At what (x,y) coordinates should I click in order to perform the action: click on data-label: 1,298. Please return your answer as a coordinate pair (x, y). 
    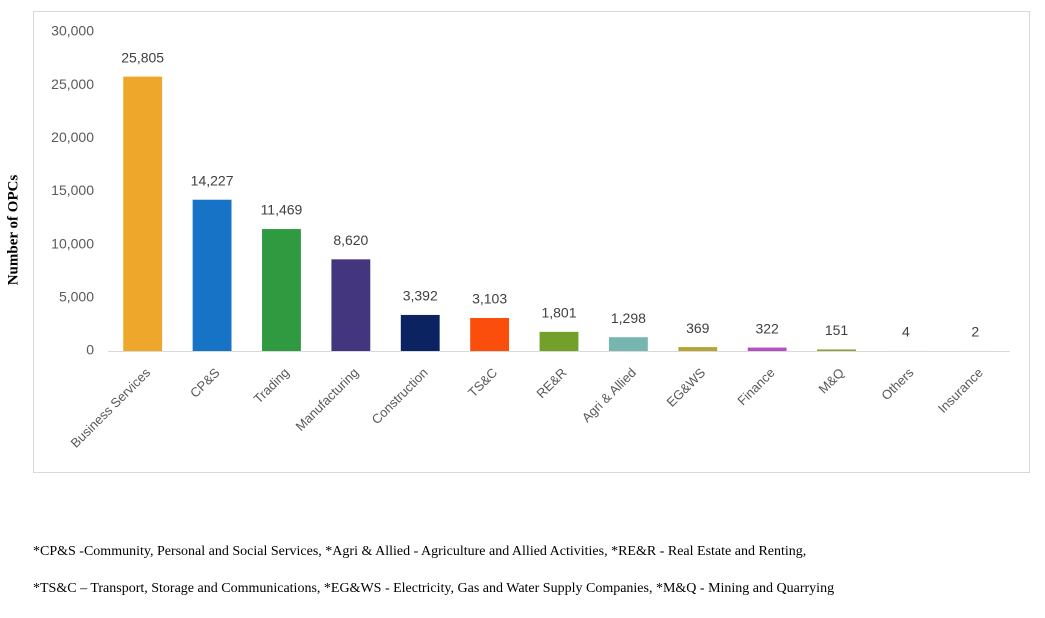
    Looking at the image, I should click on (628, 318).